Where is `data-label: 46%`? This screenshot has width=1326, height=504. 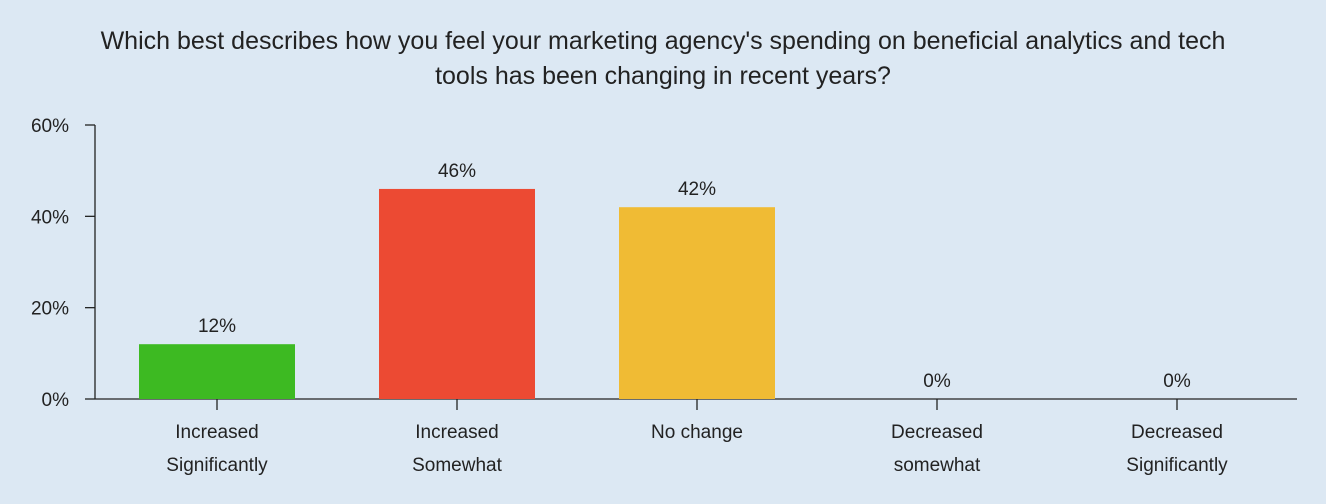 data-label: 46% is located at coordinates (457, 171).